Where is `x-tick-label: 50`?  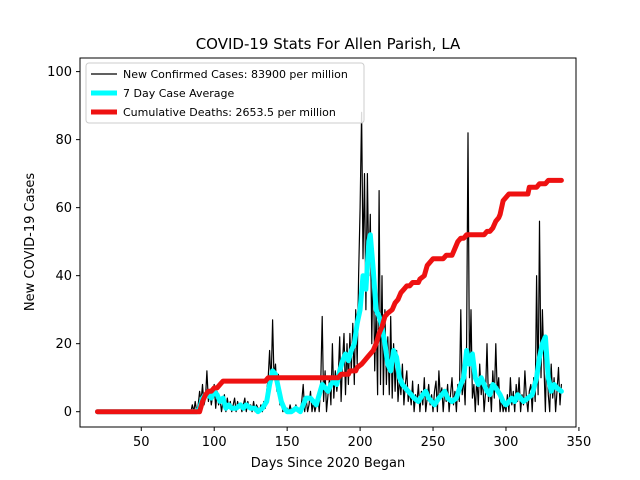 x-tick-label: 50 is located at coordinates (141, 442).